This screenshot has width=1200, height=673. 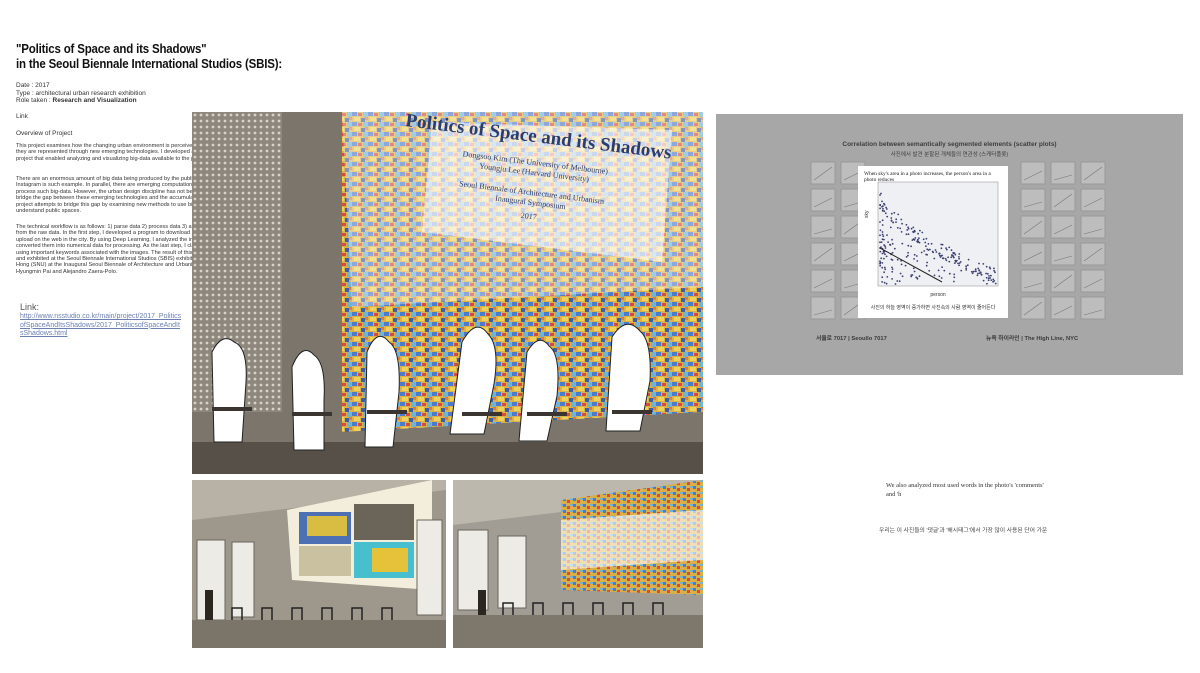 What do you see at coordinates (938, 295) in the screenshot?
I see `x-axis-label: person` at bounding box center [938, 295].